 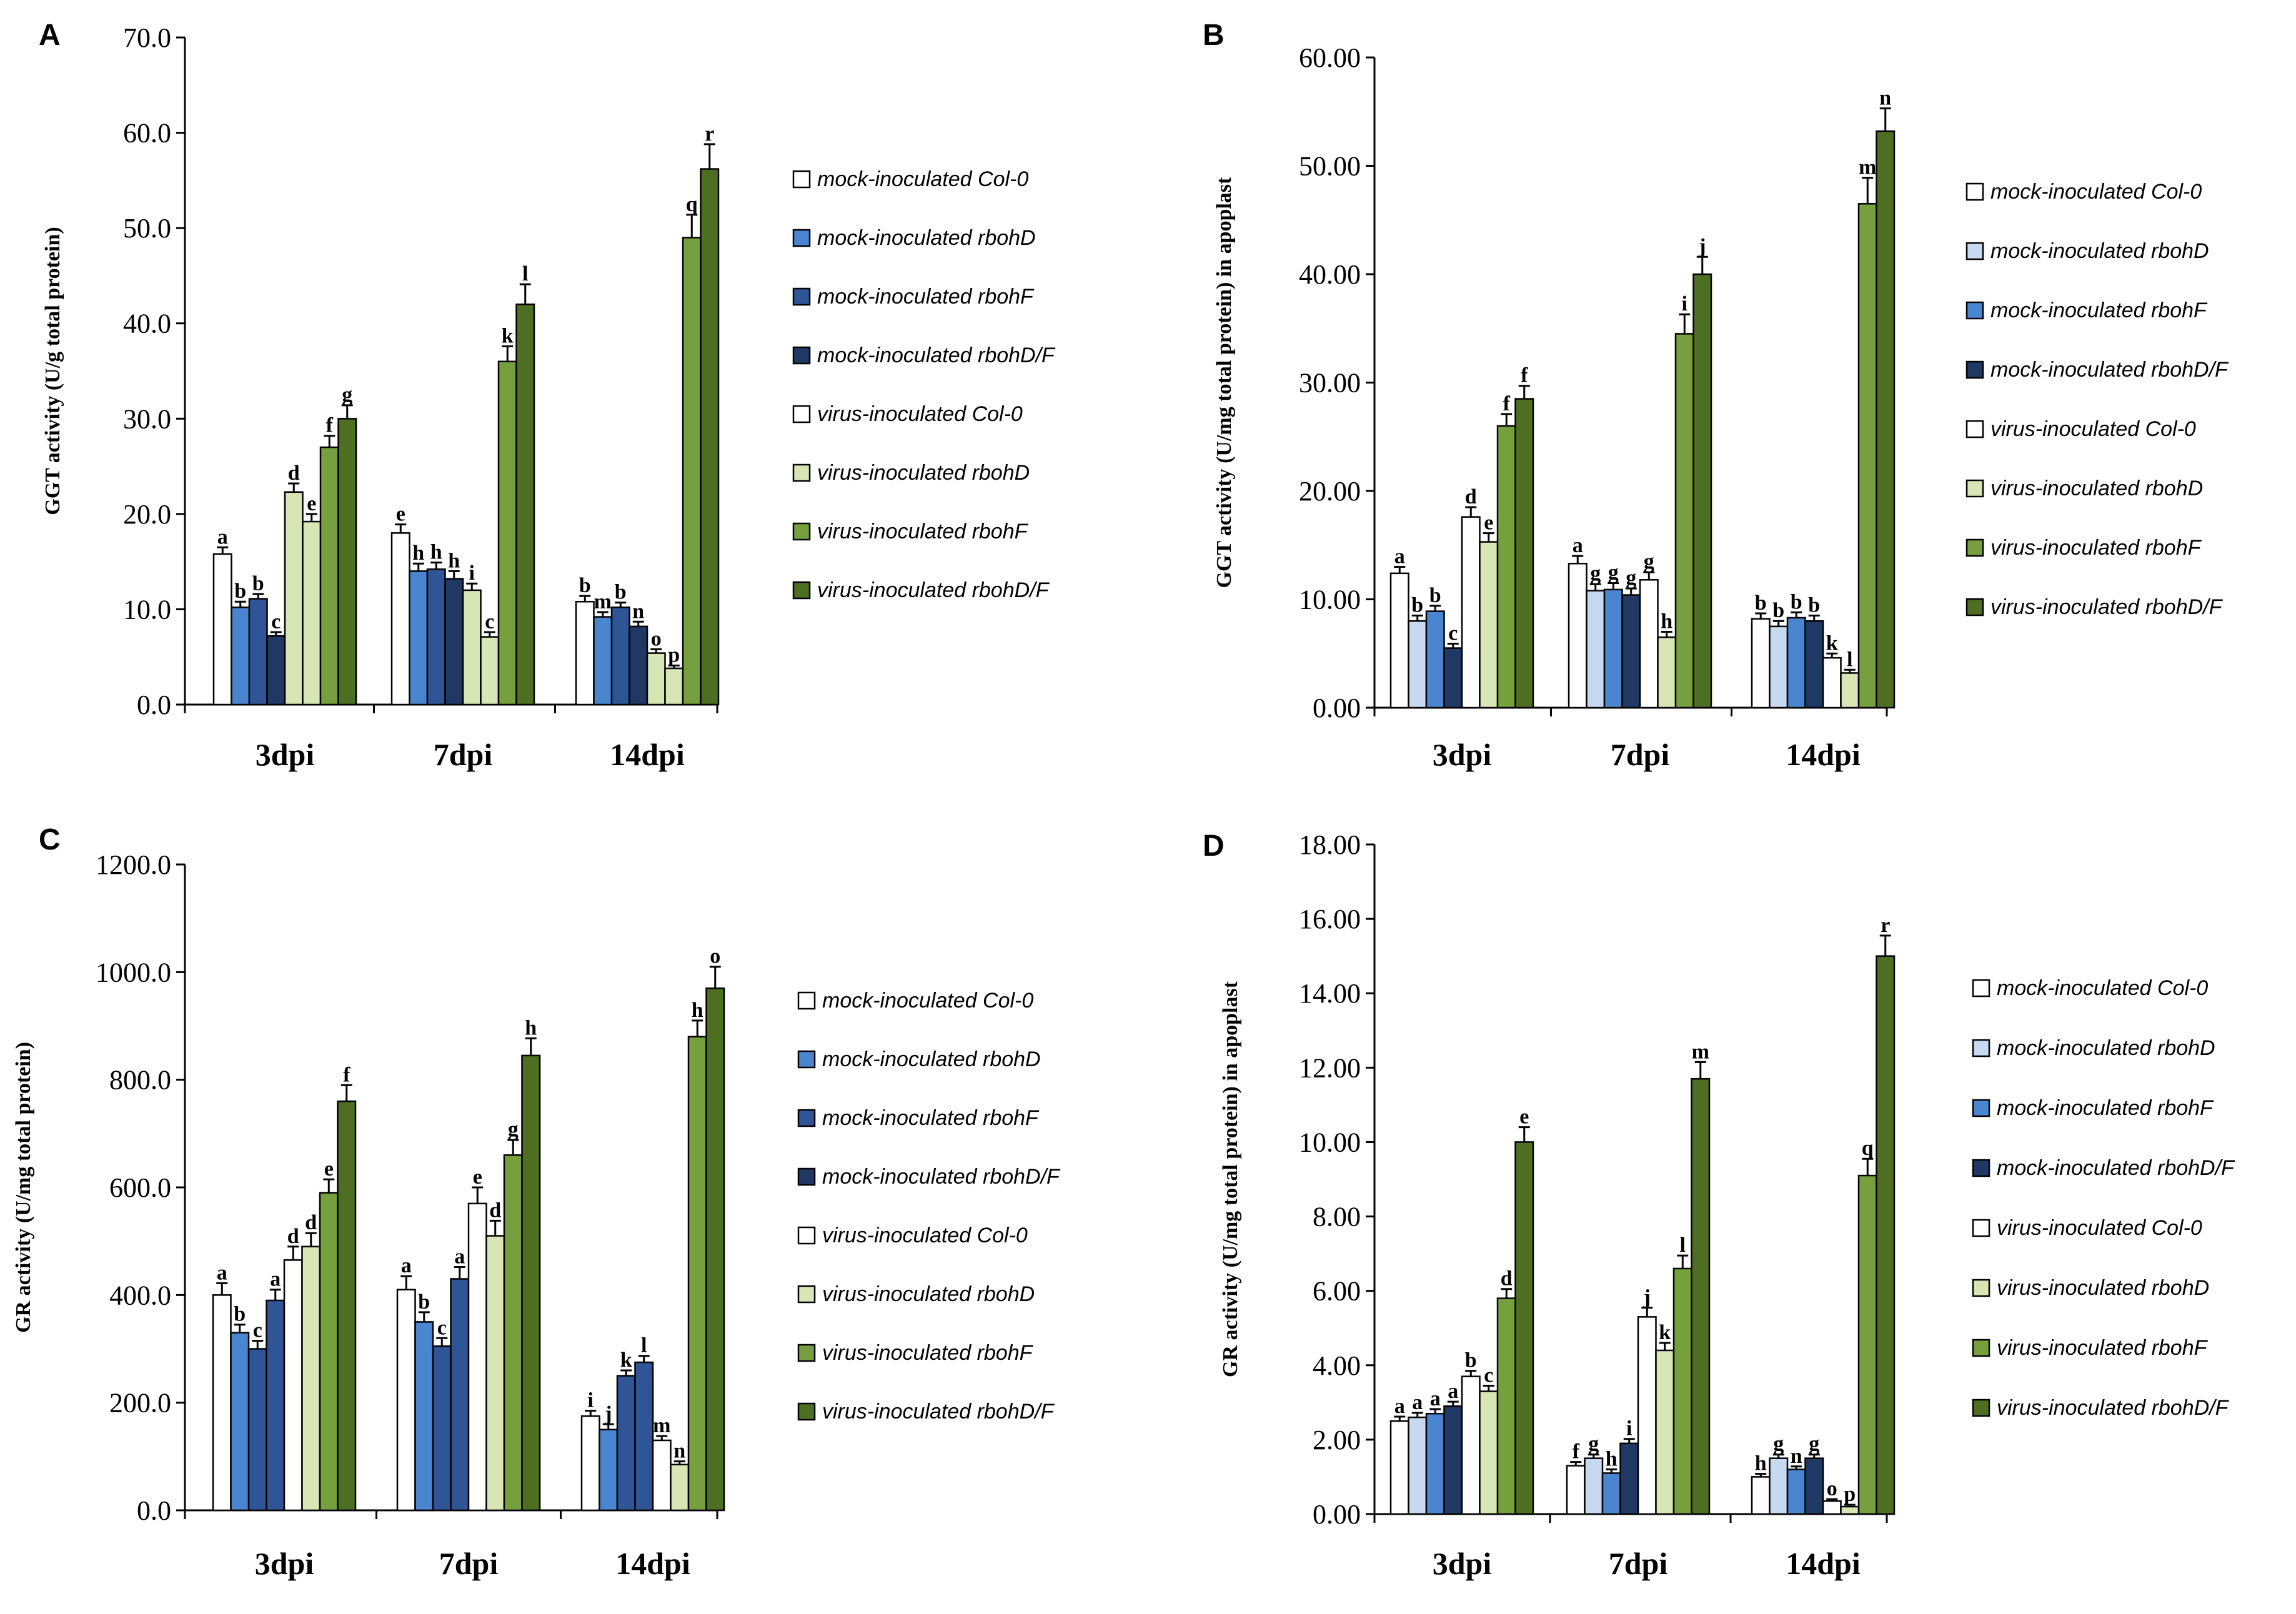 What do you see at coordinates (2113, 1408) in the screenshot?
I see `legend-label: virus-inoculated rbohD/F` at bounding box center [2113, 1408].